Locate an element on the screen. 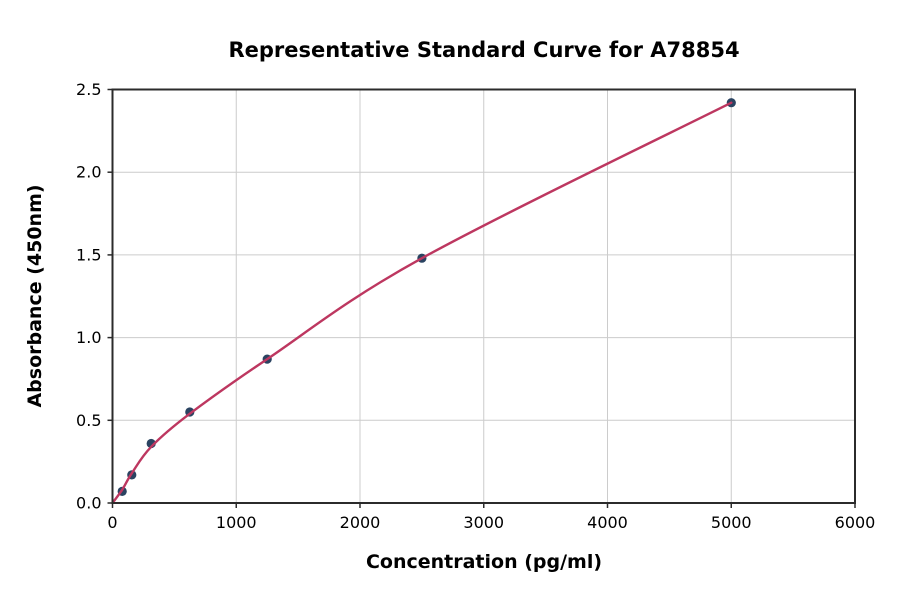 This screenshot has height=594, width=900. y-tick-label: 1.5 is located at coordinates (88, 254).